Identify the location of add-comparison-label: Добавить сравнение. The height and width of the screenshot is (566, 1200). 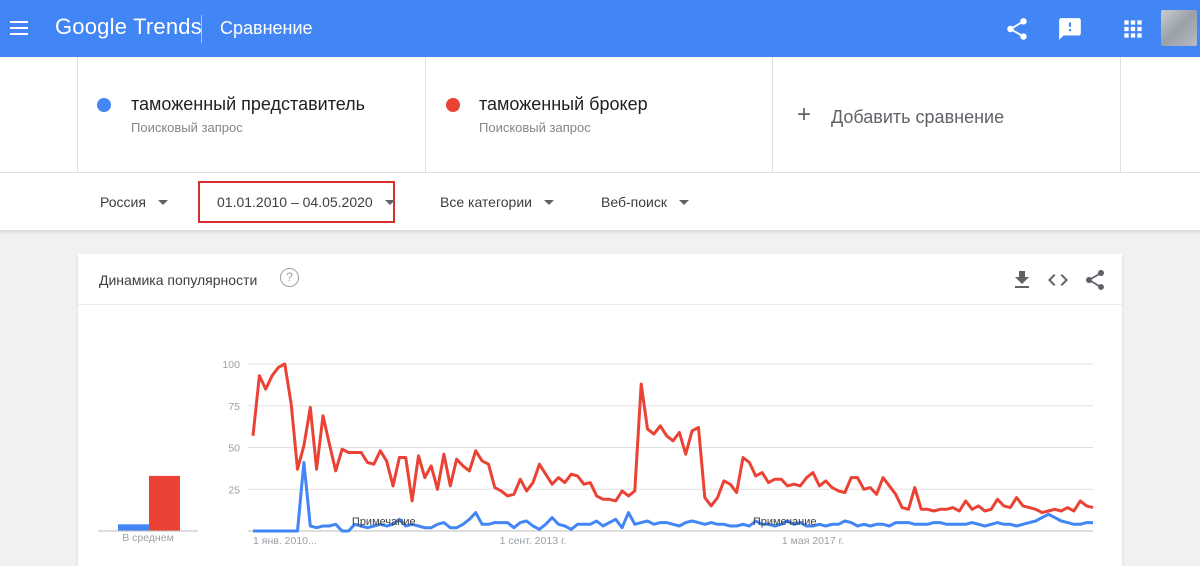
(918, 117).